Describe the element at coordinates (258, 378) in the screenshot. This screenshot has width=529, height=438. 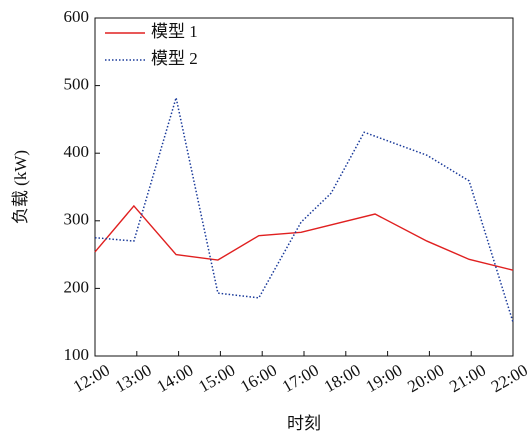
I see `x-tick-label: 16:00` at that location.